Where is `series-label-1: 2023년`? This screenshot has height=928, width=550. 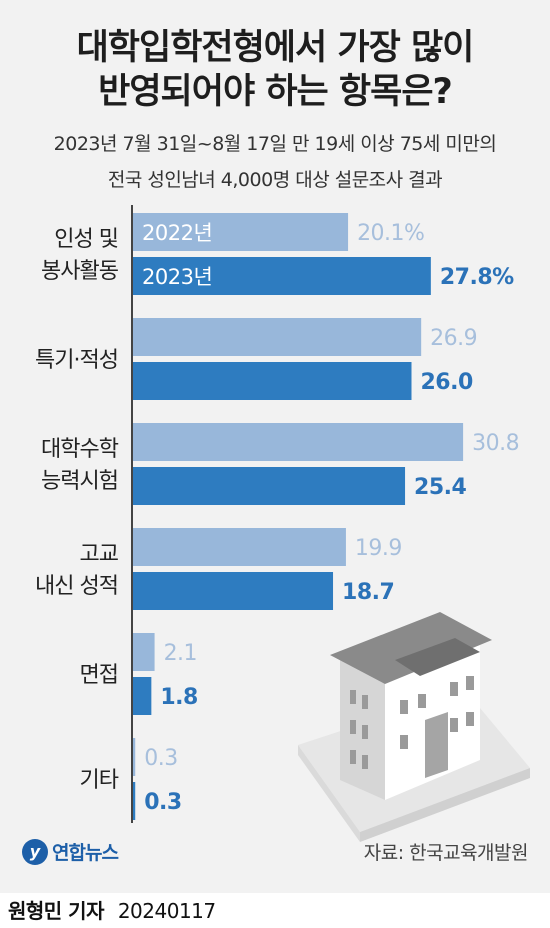
series-label-1: 2023년 is located at coordinates (177, 277).